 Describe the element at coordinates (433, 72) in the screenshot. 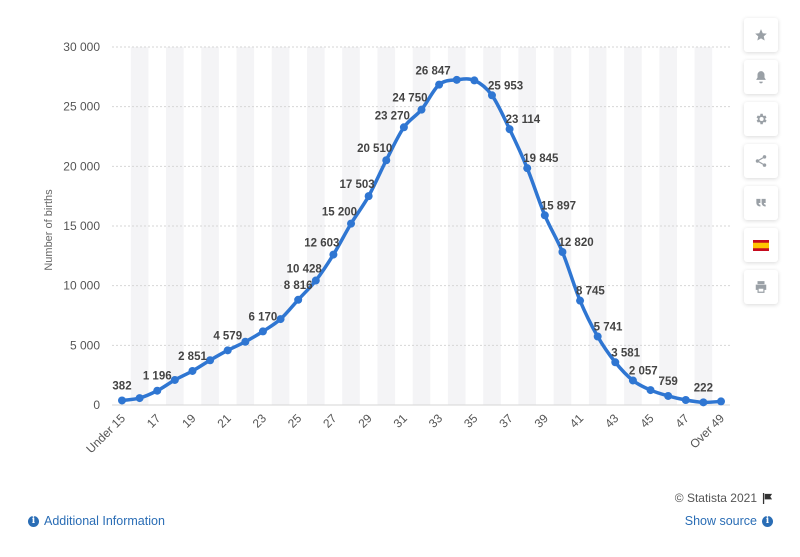

I see `data-label: 26 847` at that location.